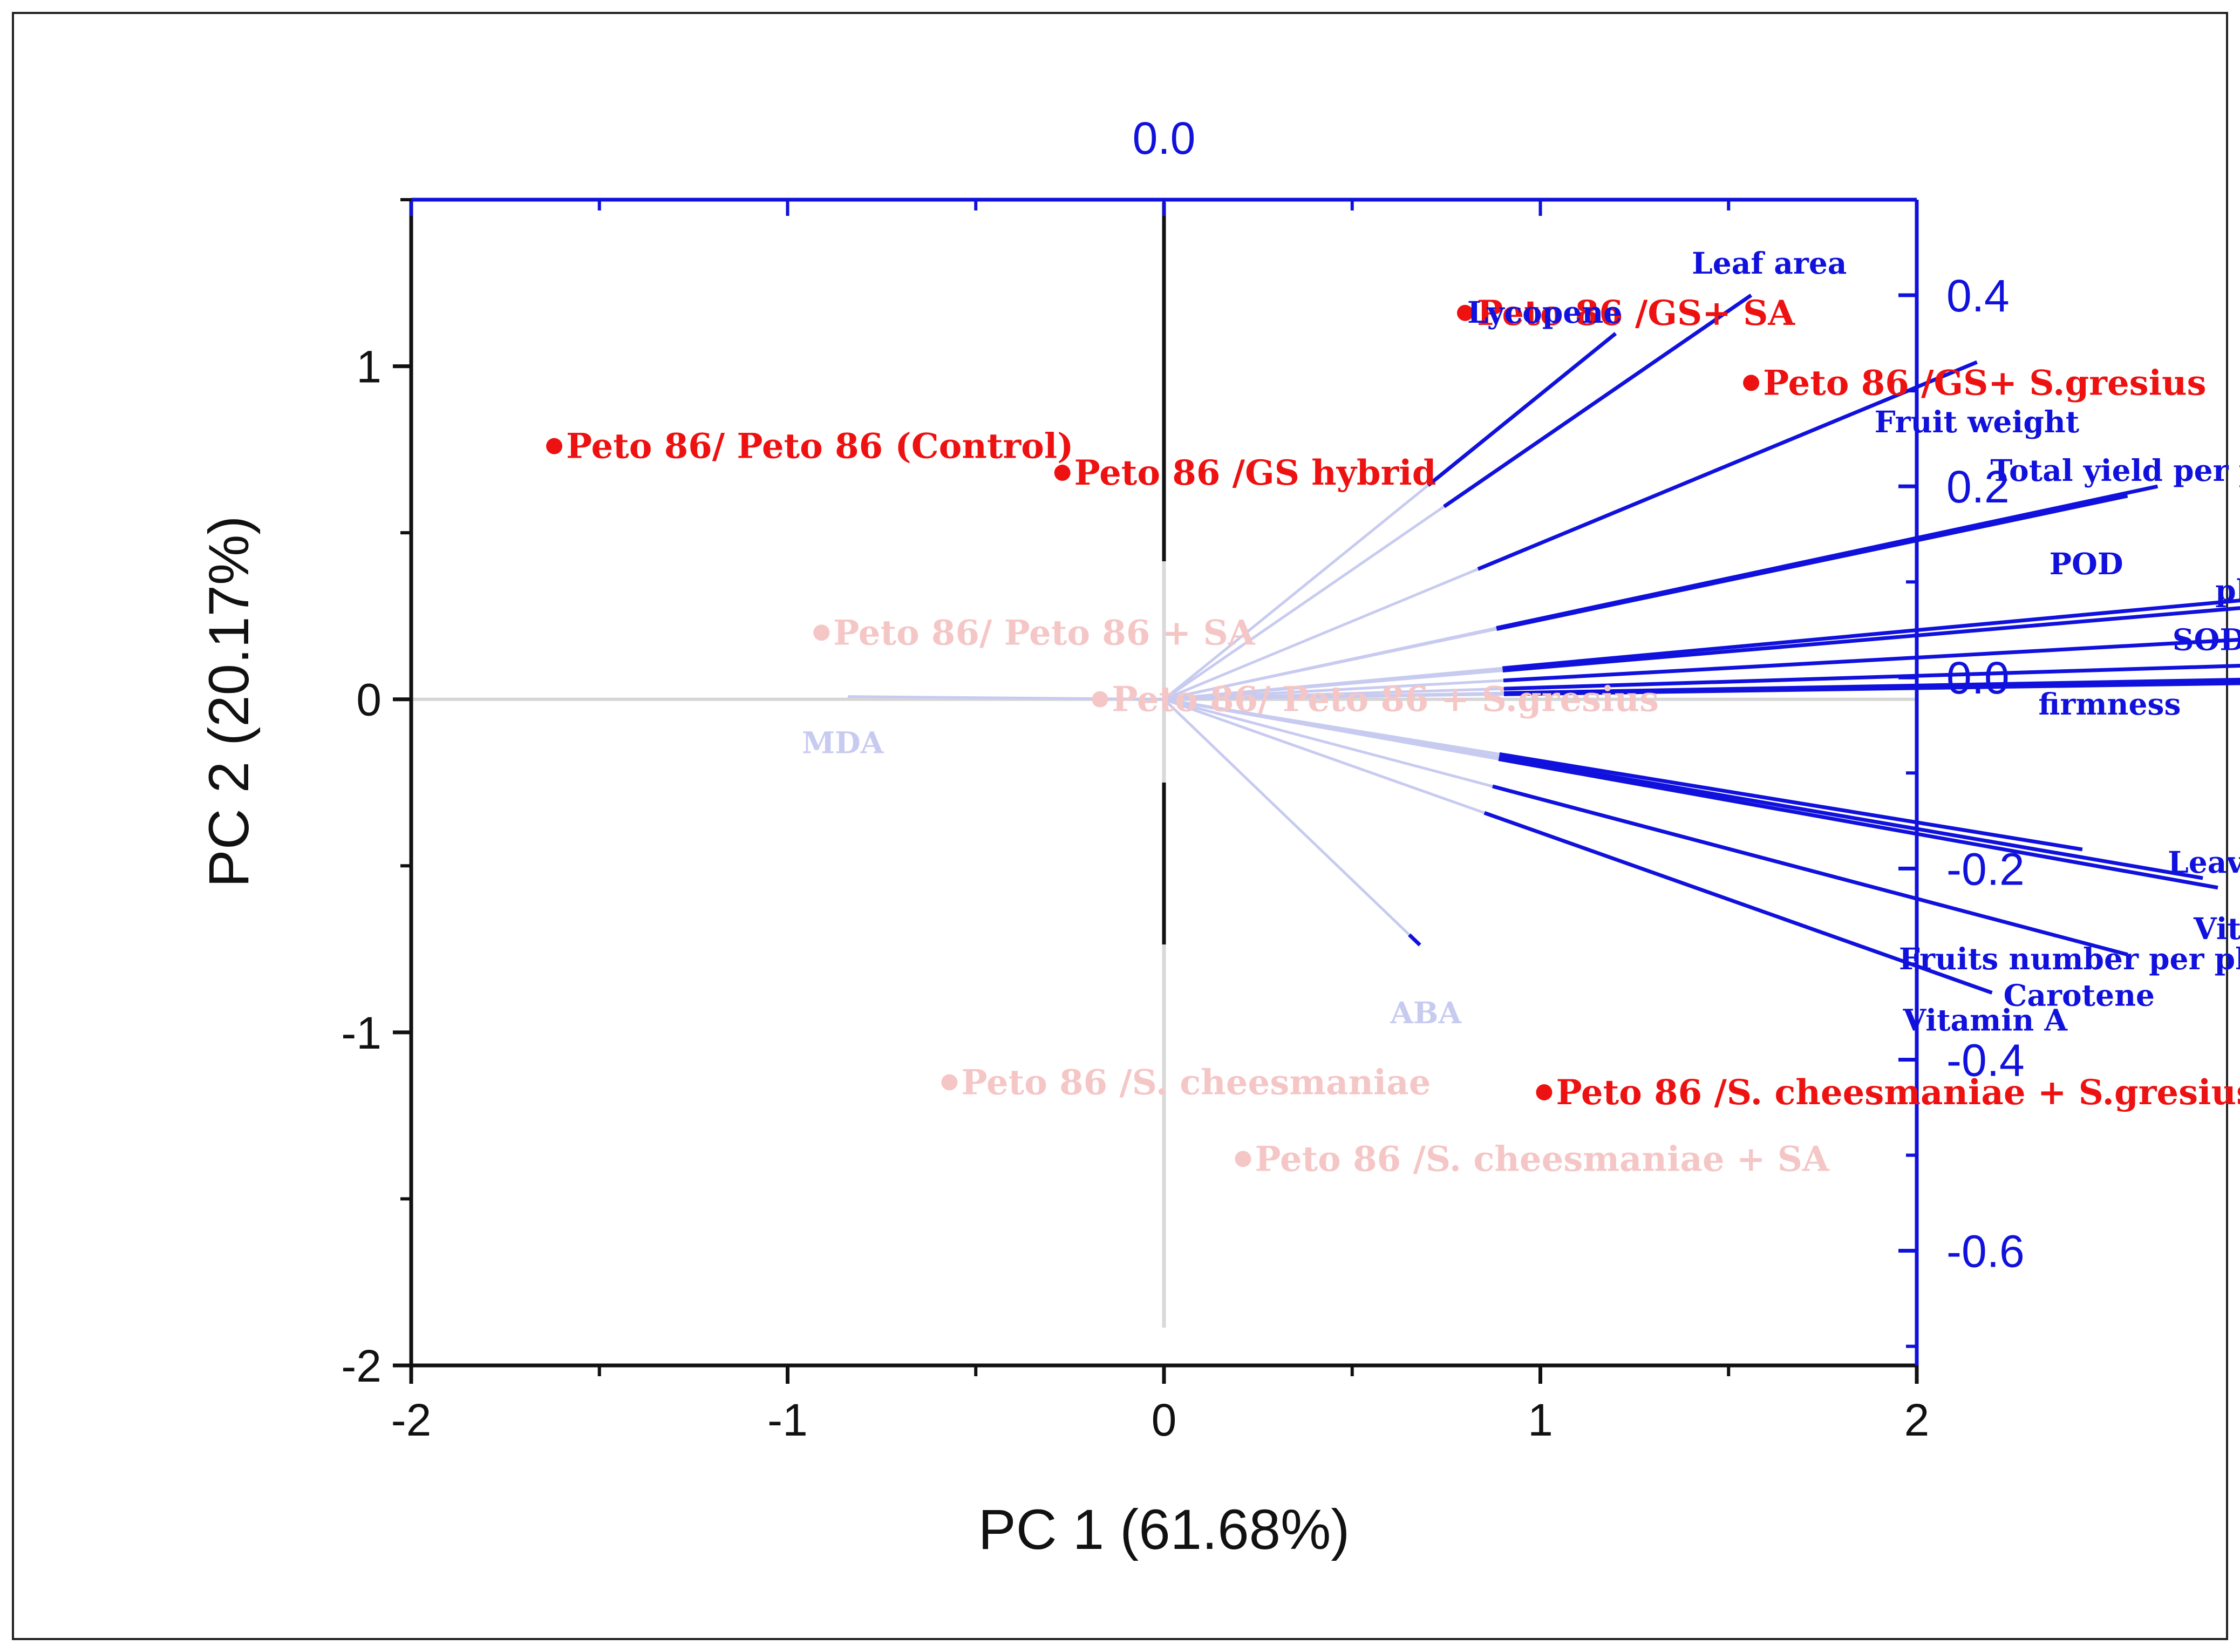 This screenshot has height=1652, width=2240. Describe the element at coordinates (2227, 590) in the screenshot. I see `vector-label: photosynthesis` at that location.